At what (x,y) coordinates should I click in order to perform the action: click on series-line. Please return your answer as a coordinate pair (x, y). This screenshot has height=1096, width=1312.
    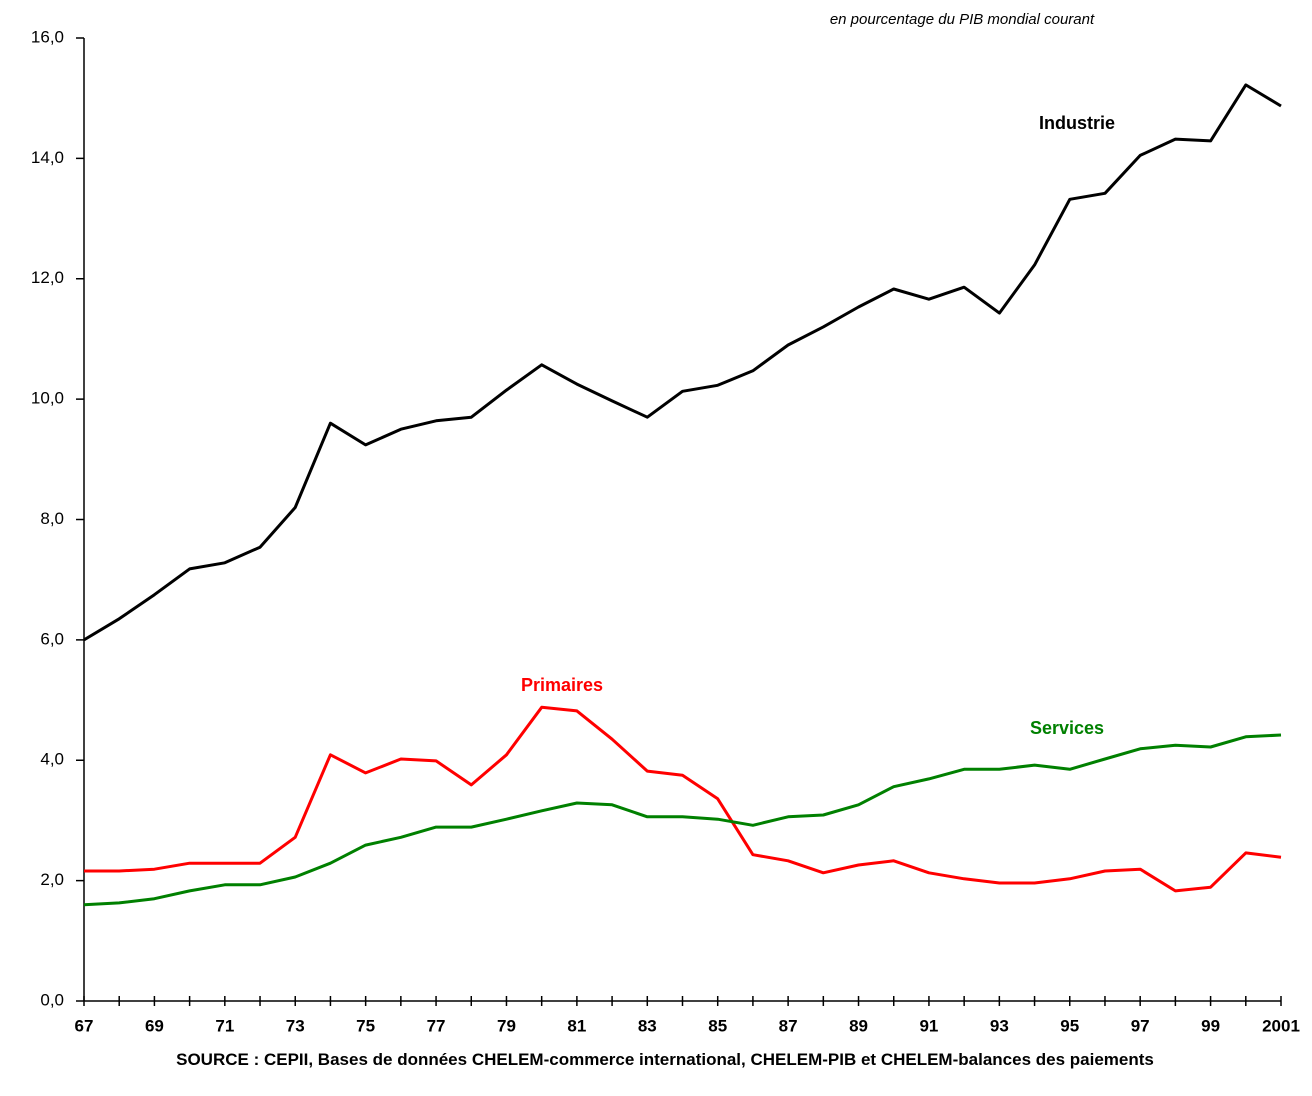
    Looking at the image, I should click on (682, 820).